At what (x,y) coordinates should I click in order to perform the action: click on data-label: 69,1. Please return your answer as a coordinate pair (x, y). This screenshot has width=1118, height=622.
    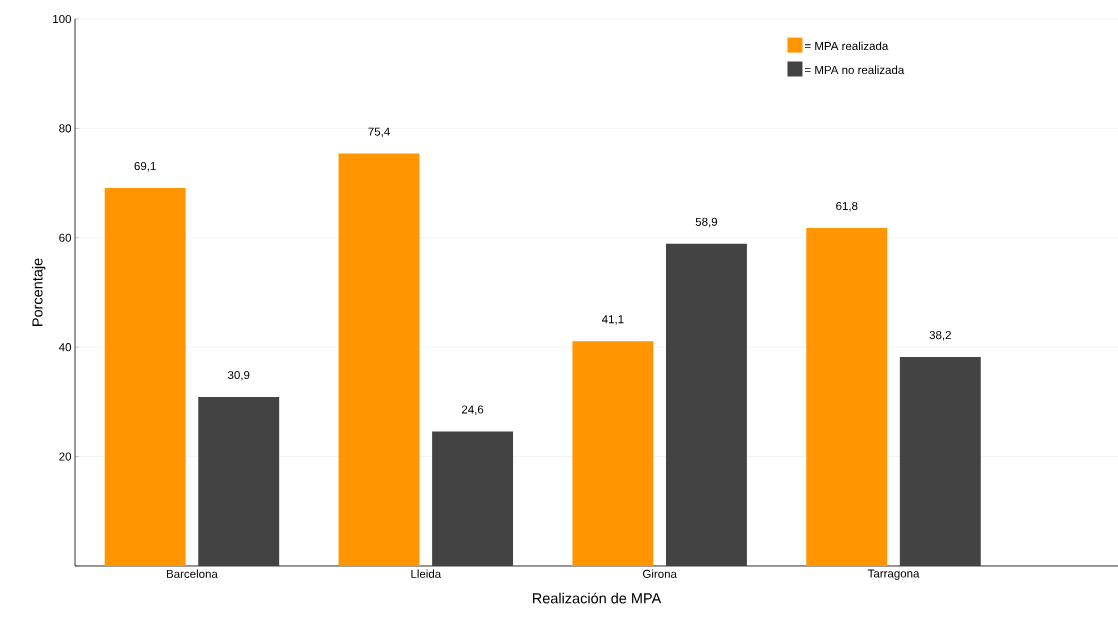
    Looking at the image, I should click on (145, 166).